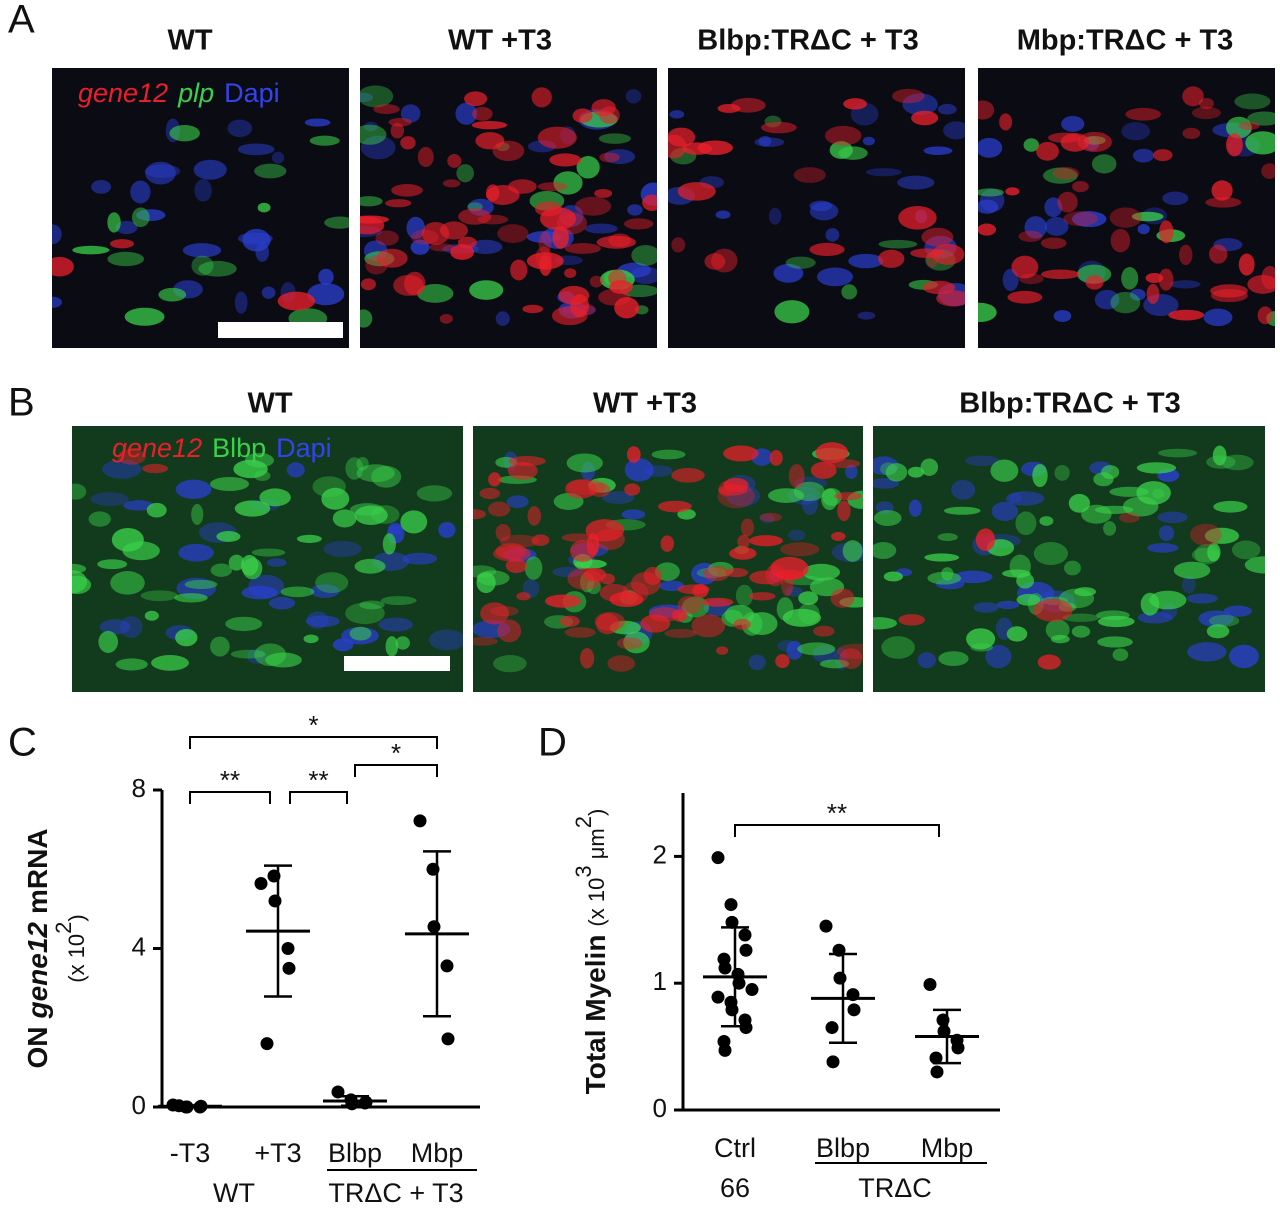 This screenshot has width=1280, height=1208. Describe the element at coordinates (21, 21) in the screenshot. I see `panel-letter: A` at that location.